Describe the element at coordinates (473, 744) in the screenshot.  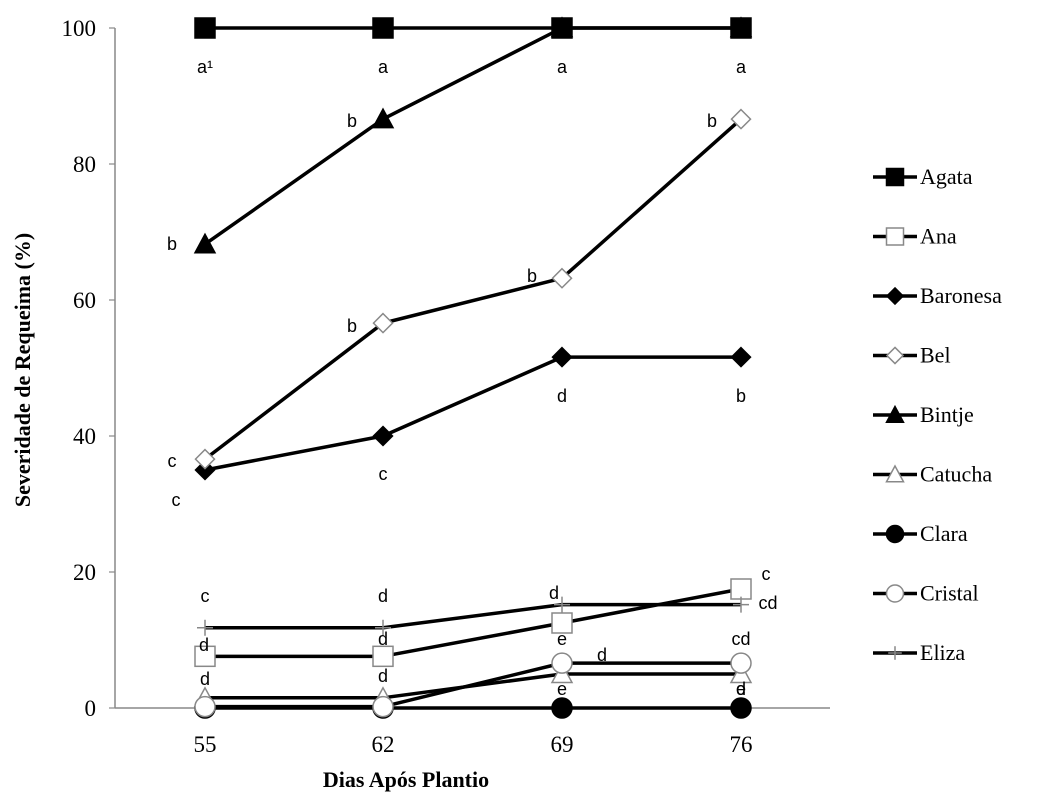
I see `x-ticks: 55 62 69 76` at that location.